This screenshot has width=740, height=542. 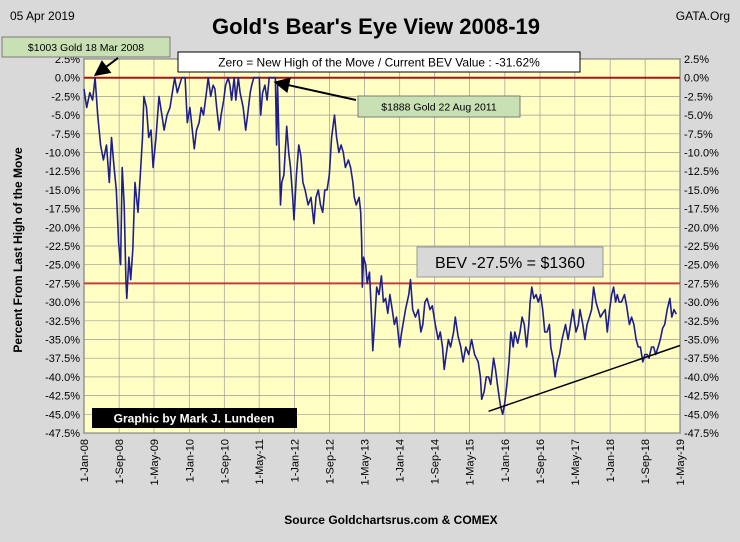 I want to click on y-tick-label-left: -25.0%, so click(x=62, y=266).